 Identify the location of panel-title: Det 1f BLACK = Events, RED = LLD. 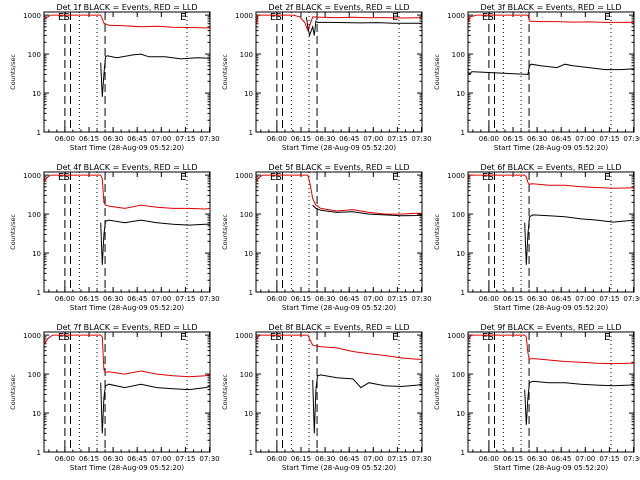
(126, 7).